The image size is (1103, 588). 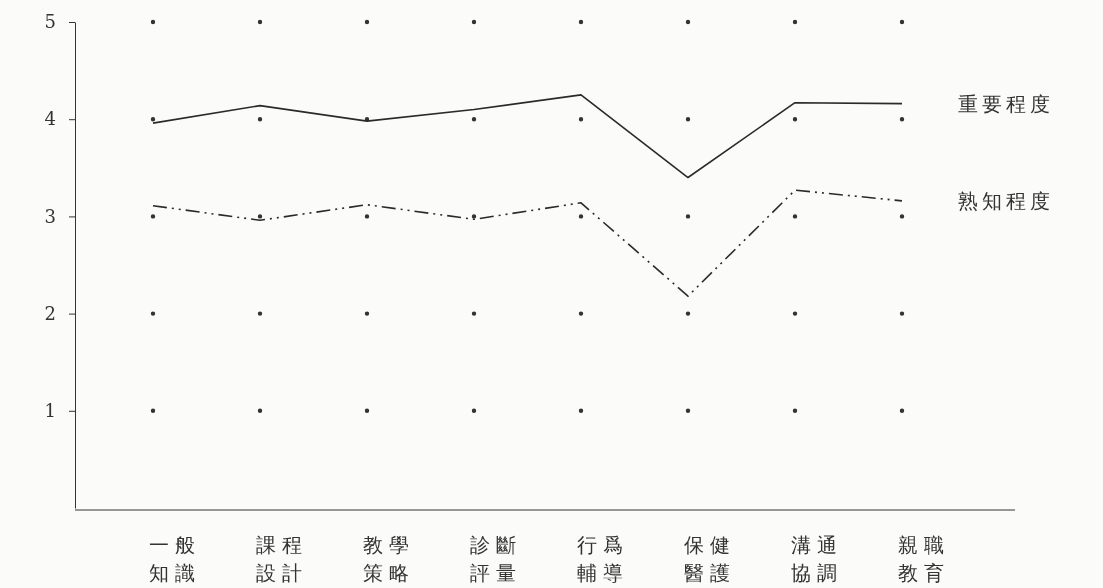 I want to click on x-tick-label: 課程設計, so click(x=282, y=559).